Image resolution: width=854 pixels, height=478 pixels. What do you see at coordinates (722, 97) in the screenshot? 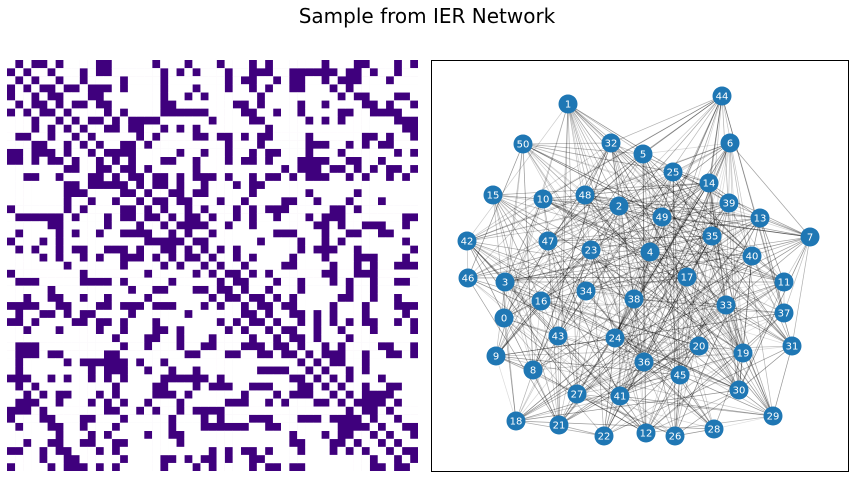
I see `node-label: 44` at bounding box center [722, 97].